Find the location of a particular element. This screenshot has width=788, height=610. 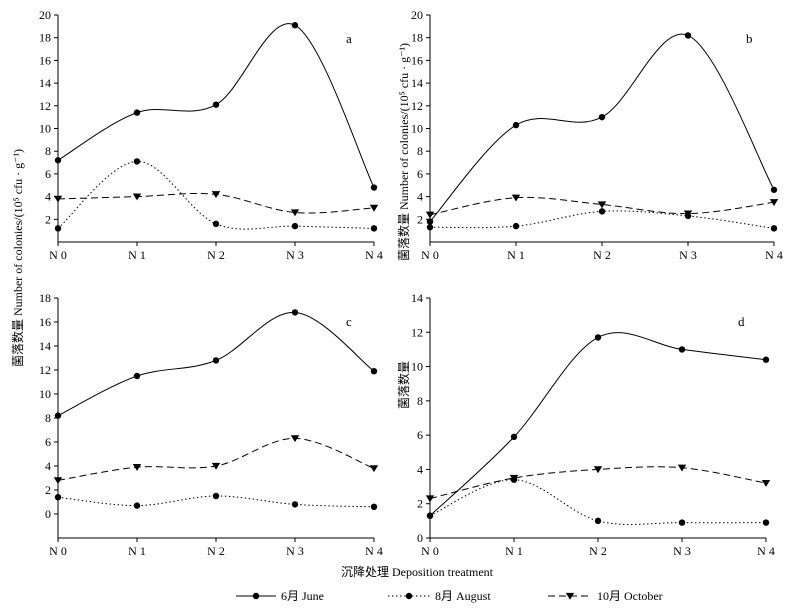

y-tick-label: 0 is located at coordinates (420, 538).